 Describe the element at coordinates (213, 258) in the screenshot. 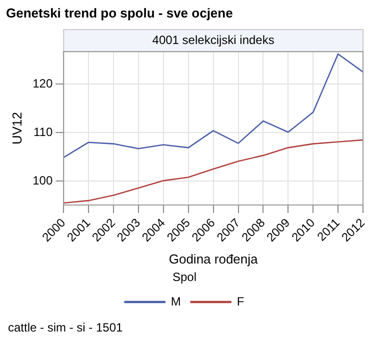

I see `x-axis-title: Godina rođenja` at that location.